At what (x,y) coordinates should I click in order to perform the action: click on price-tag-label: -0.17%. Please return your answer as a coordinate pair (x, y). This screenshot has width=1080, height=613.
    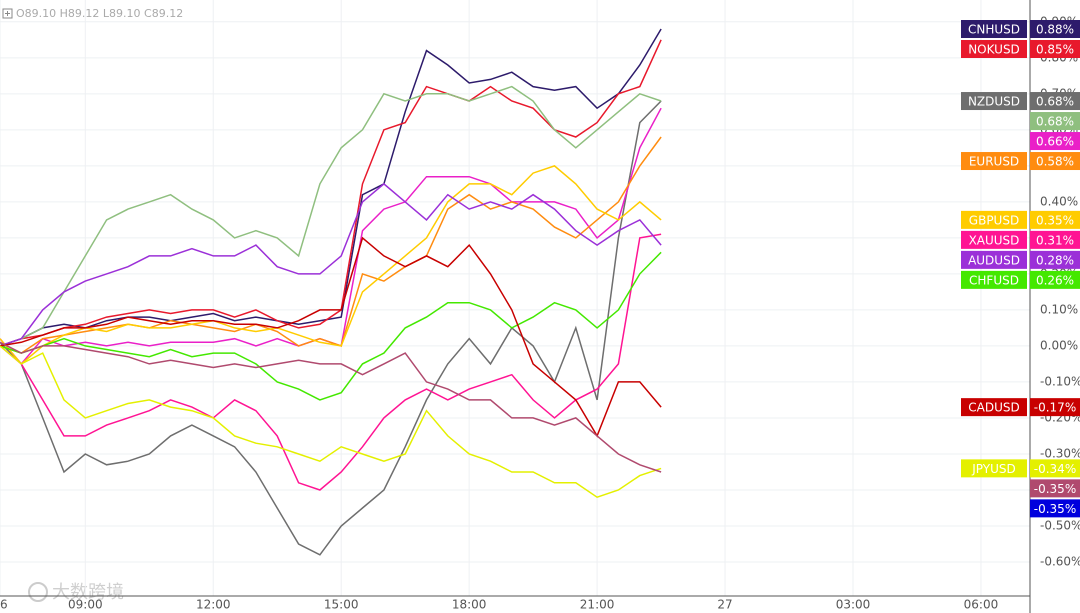
    Looking at the image, I should click on (1055, 408).